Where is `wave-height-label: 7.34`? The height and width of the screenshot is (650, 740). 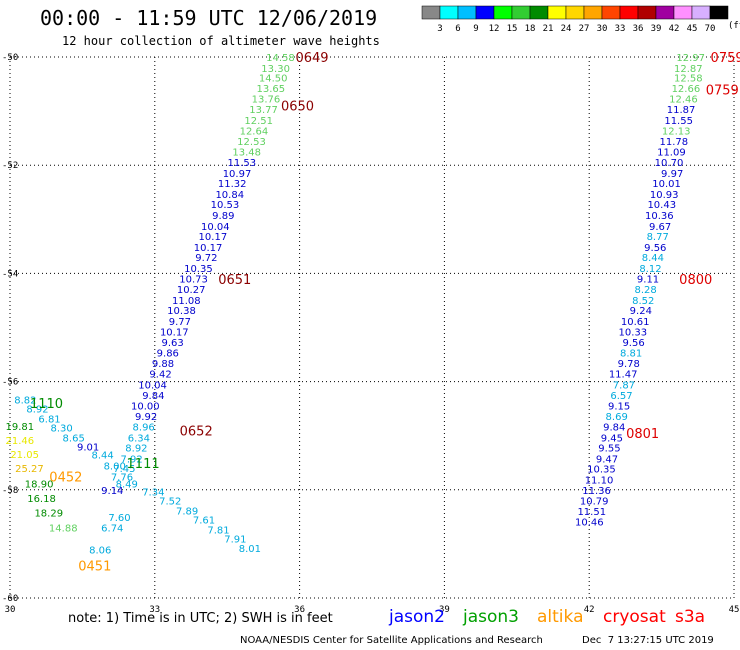 wave-height-label: 7.34 is located at coordinates (153, 492).